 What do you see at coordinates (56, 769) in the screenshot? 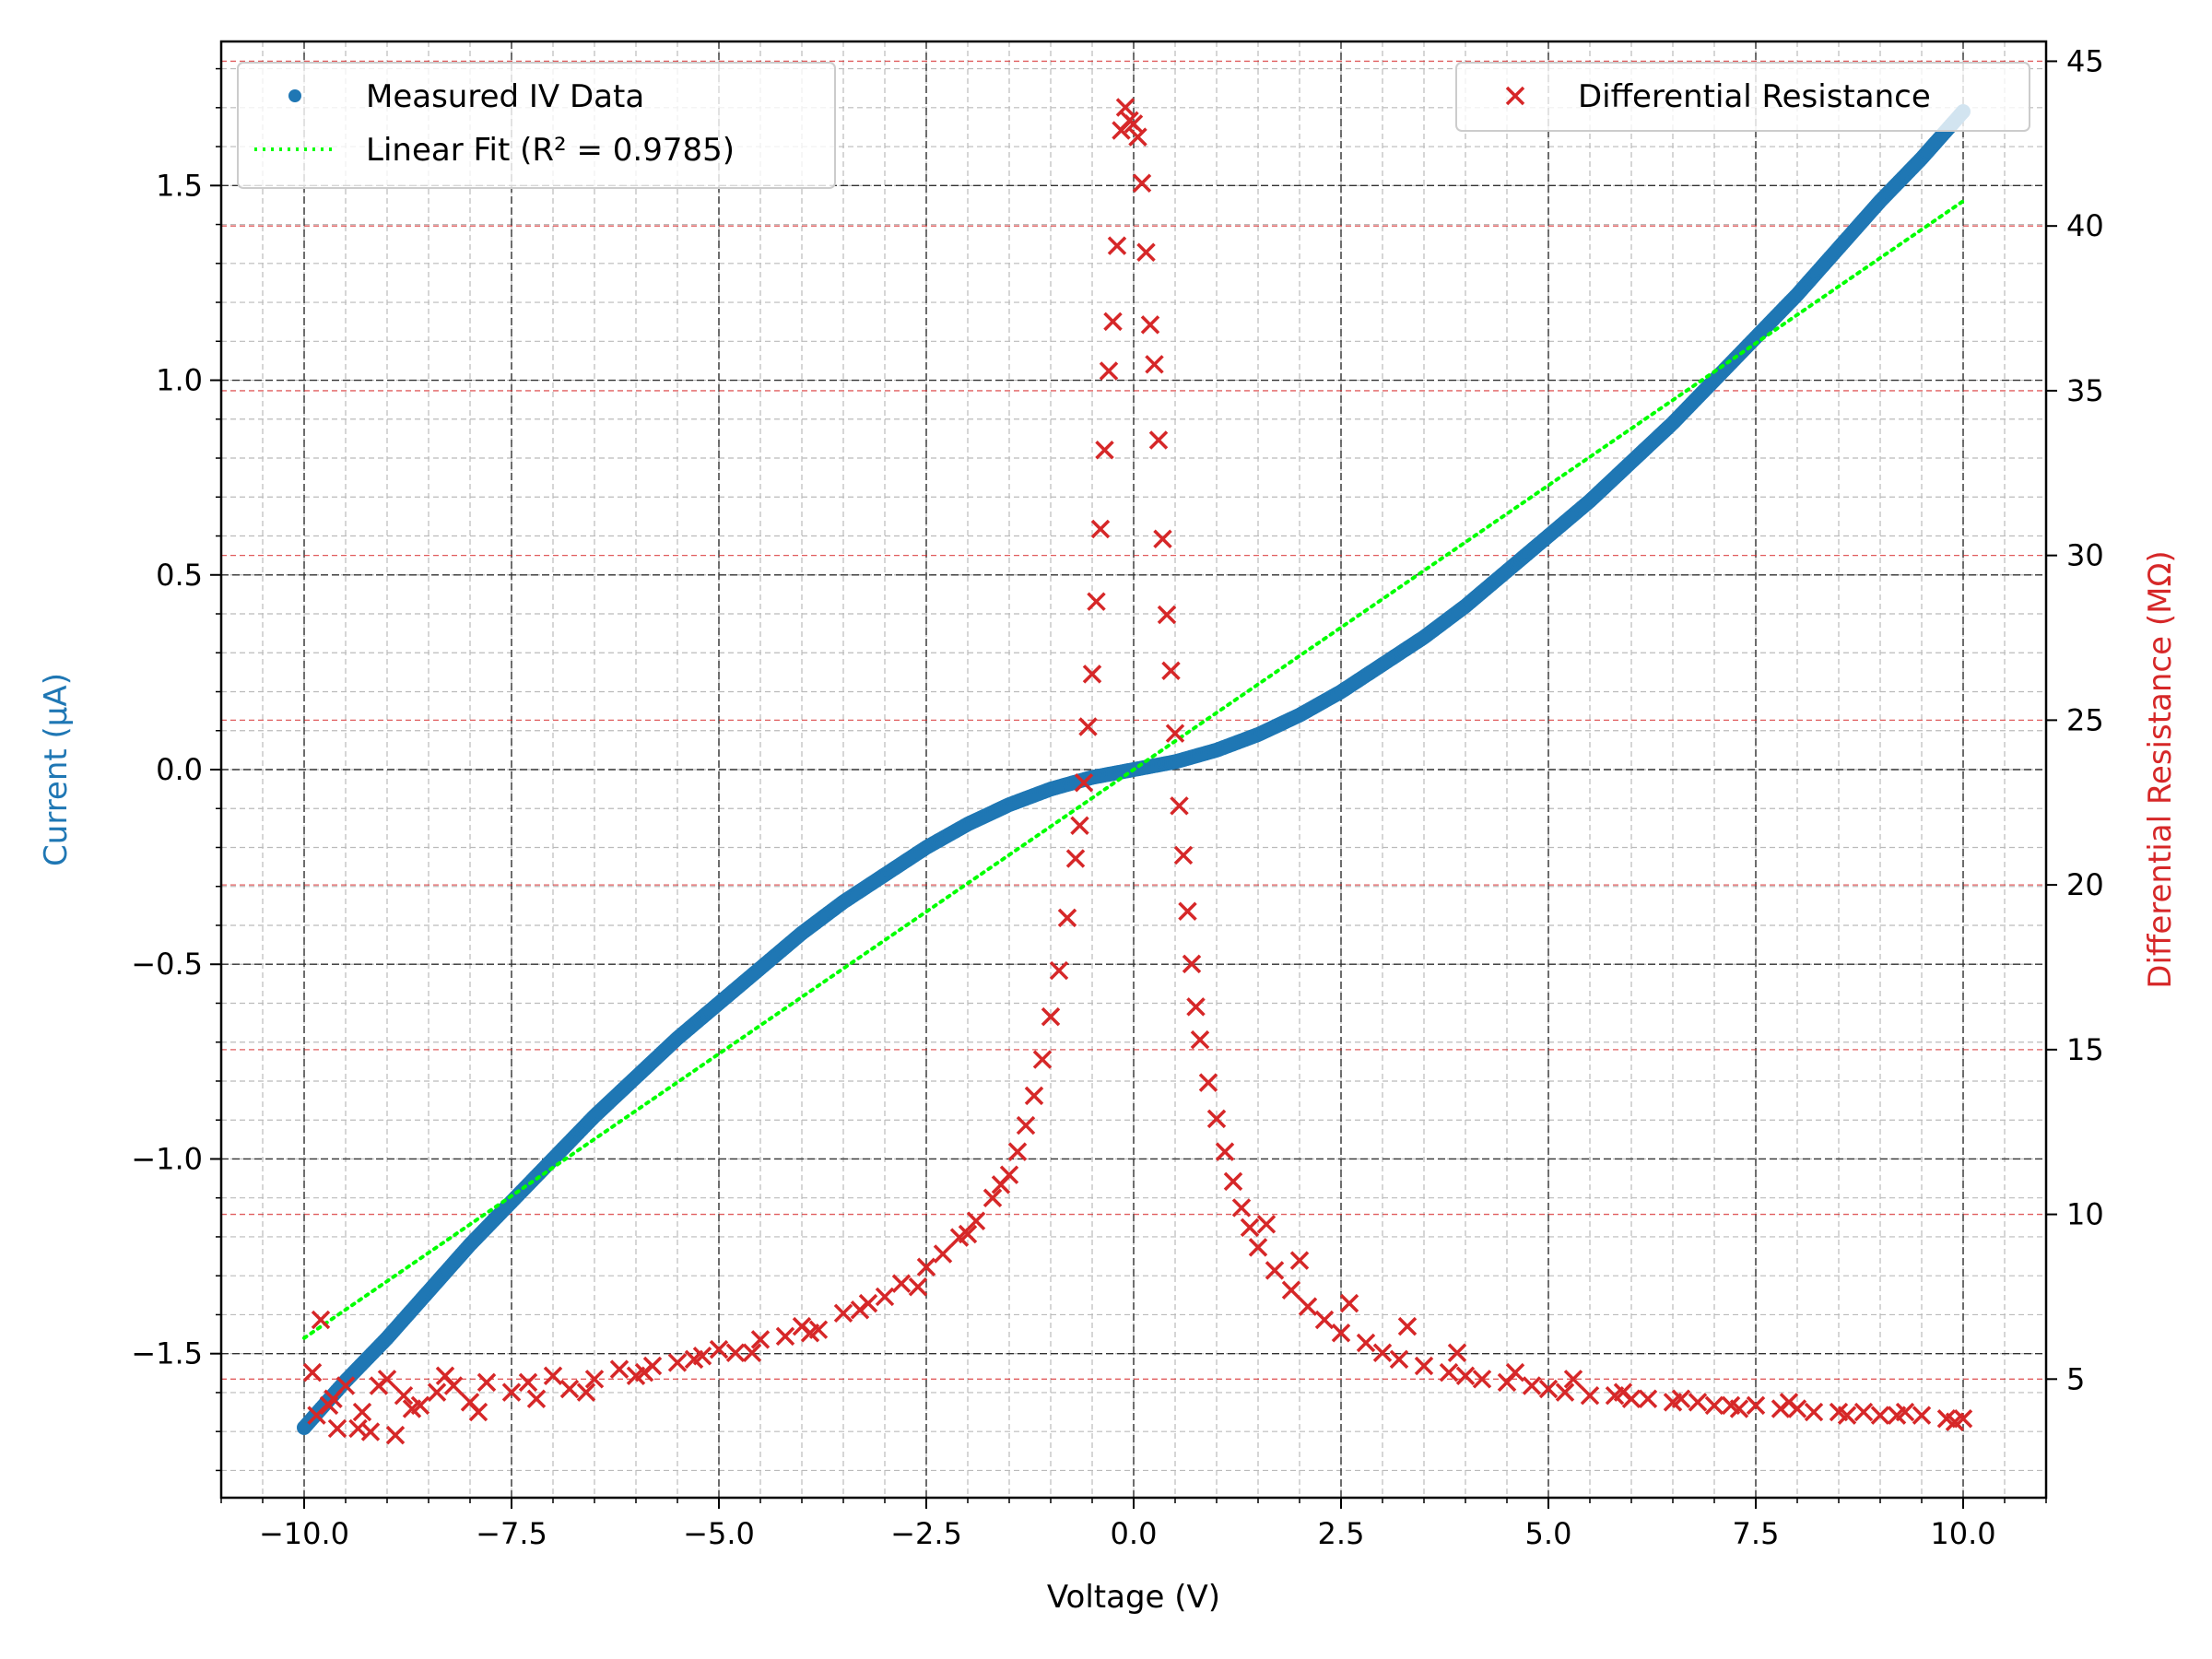
I see `y-left-axis-title: Current (μA)` at bounding box center [56, 769].